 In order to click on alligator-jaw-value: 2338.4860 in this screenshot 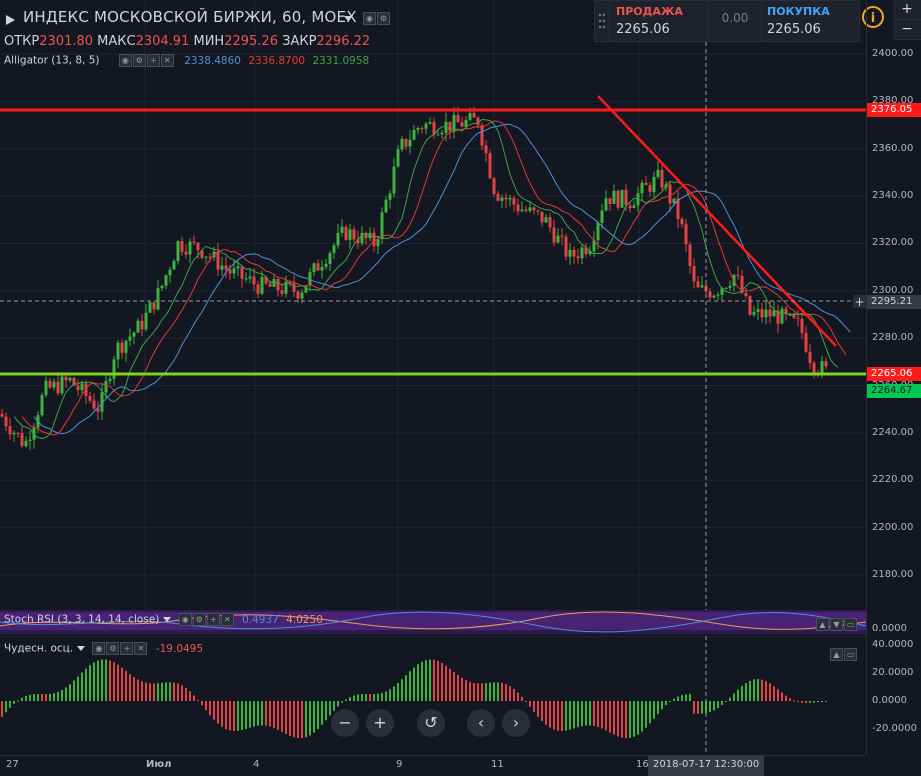, I will do `click(212, 60)`.